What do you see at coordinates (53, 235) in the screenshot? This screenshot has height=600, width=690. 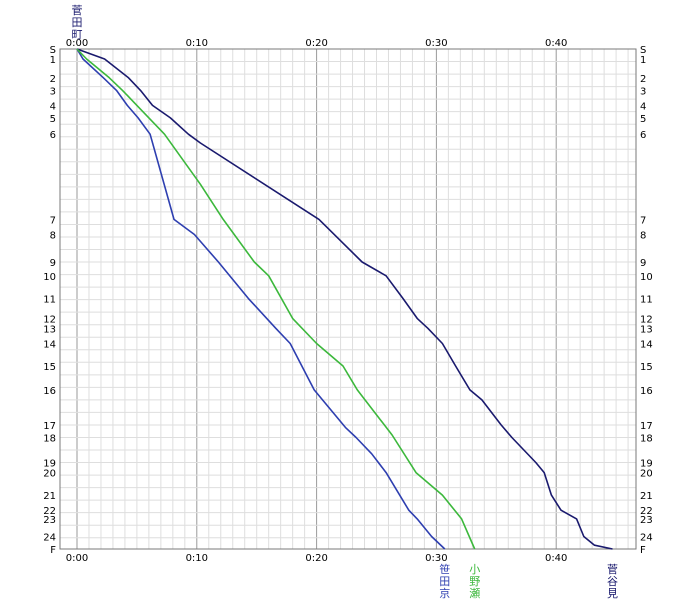 I see `station-label-left: 8` at bounding box center [53, 235].